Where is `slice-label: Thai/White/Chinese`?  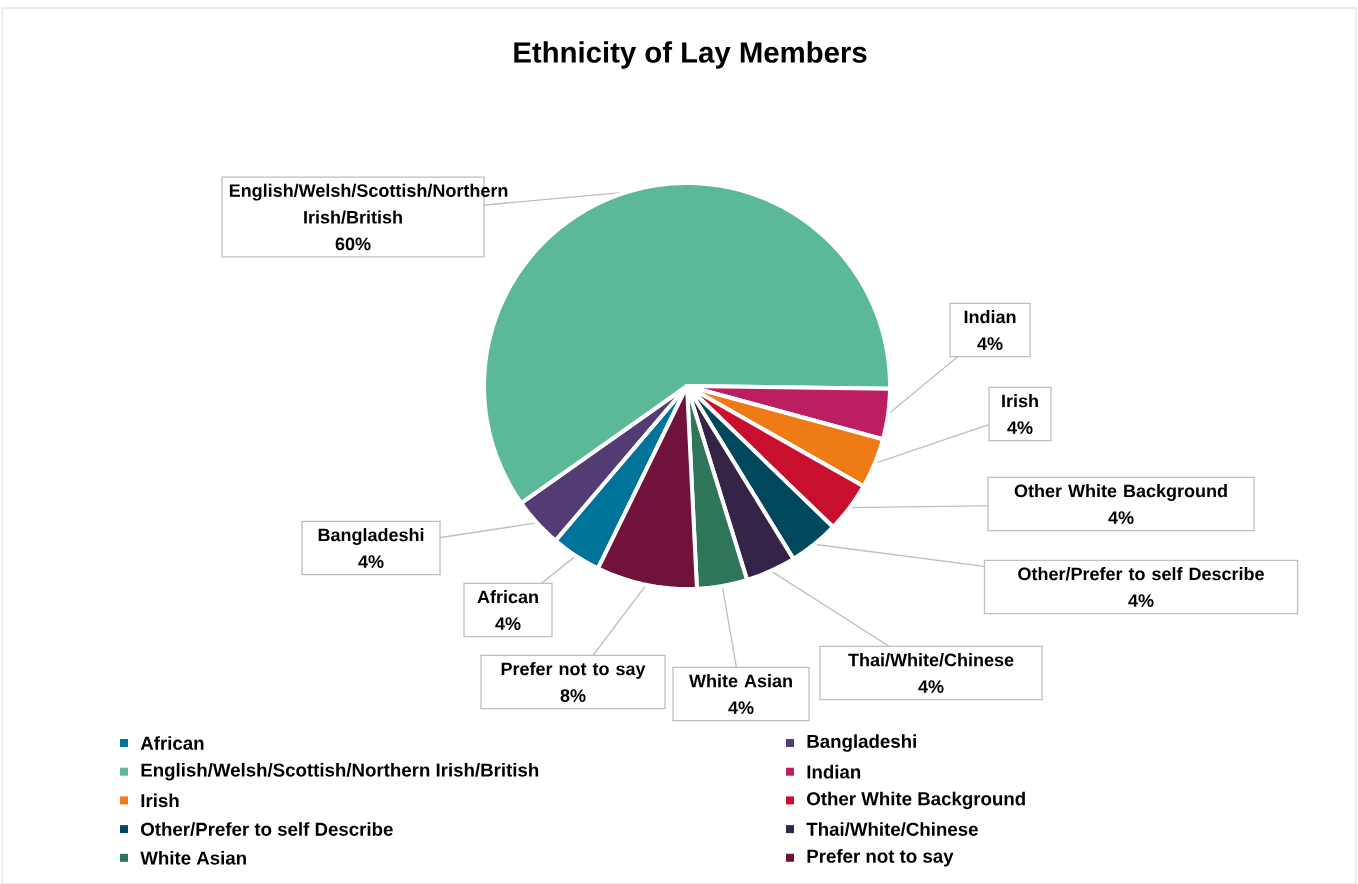 slice-label: Thai/White/Chinese is located at coordinates (931, 660).